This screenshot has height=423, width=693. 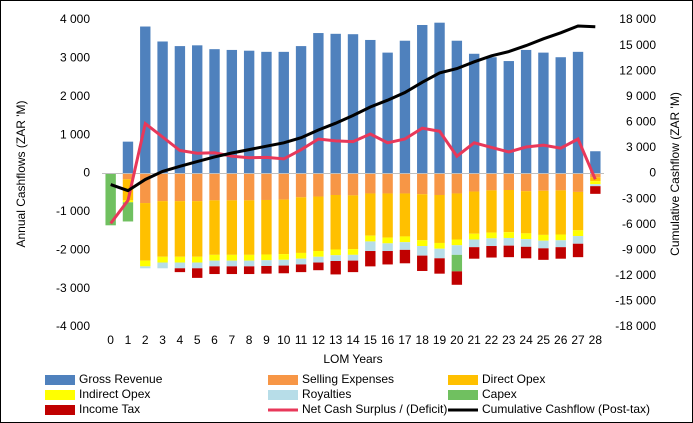 What do you see at coordinates (388, 340) in the screenshot?
I see `x-tick-label: 16` at bounding box center [388, 340].